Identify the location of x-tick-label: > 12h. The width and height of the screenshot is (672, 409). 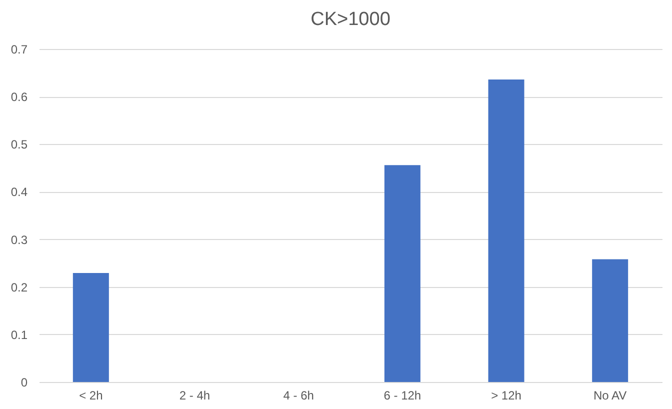
(506, 395).